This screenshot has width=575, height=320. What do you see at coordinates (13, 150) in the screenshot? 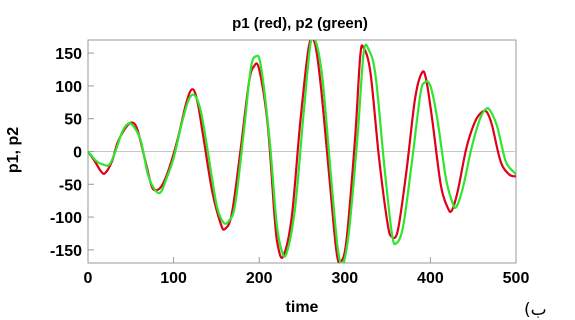
I see `y-axis-label: p1, p2` at bounding box center [13, 150].